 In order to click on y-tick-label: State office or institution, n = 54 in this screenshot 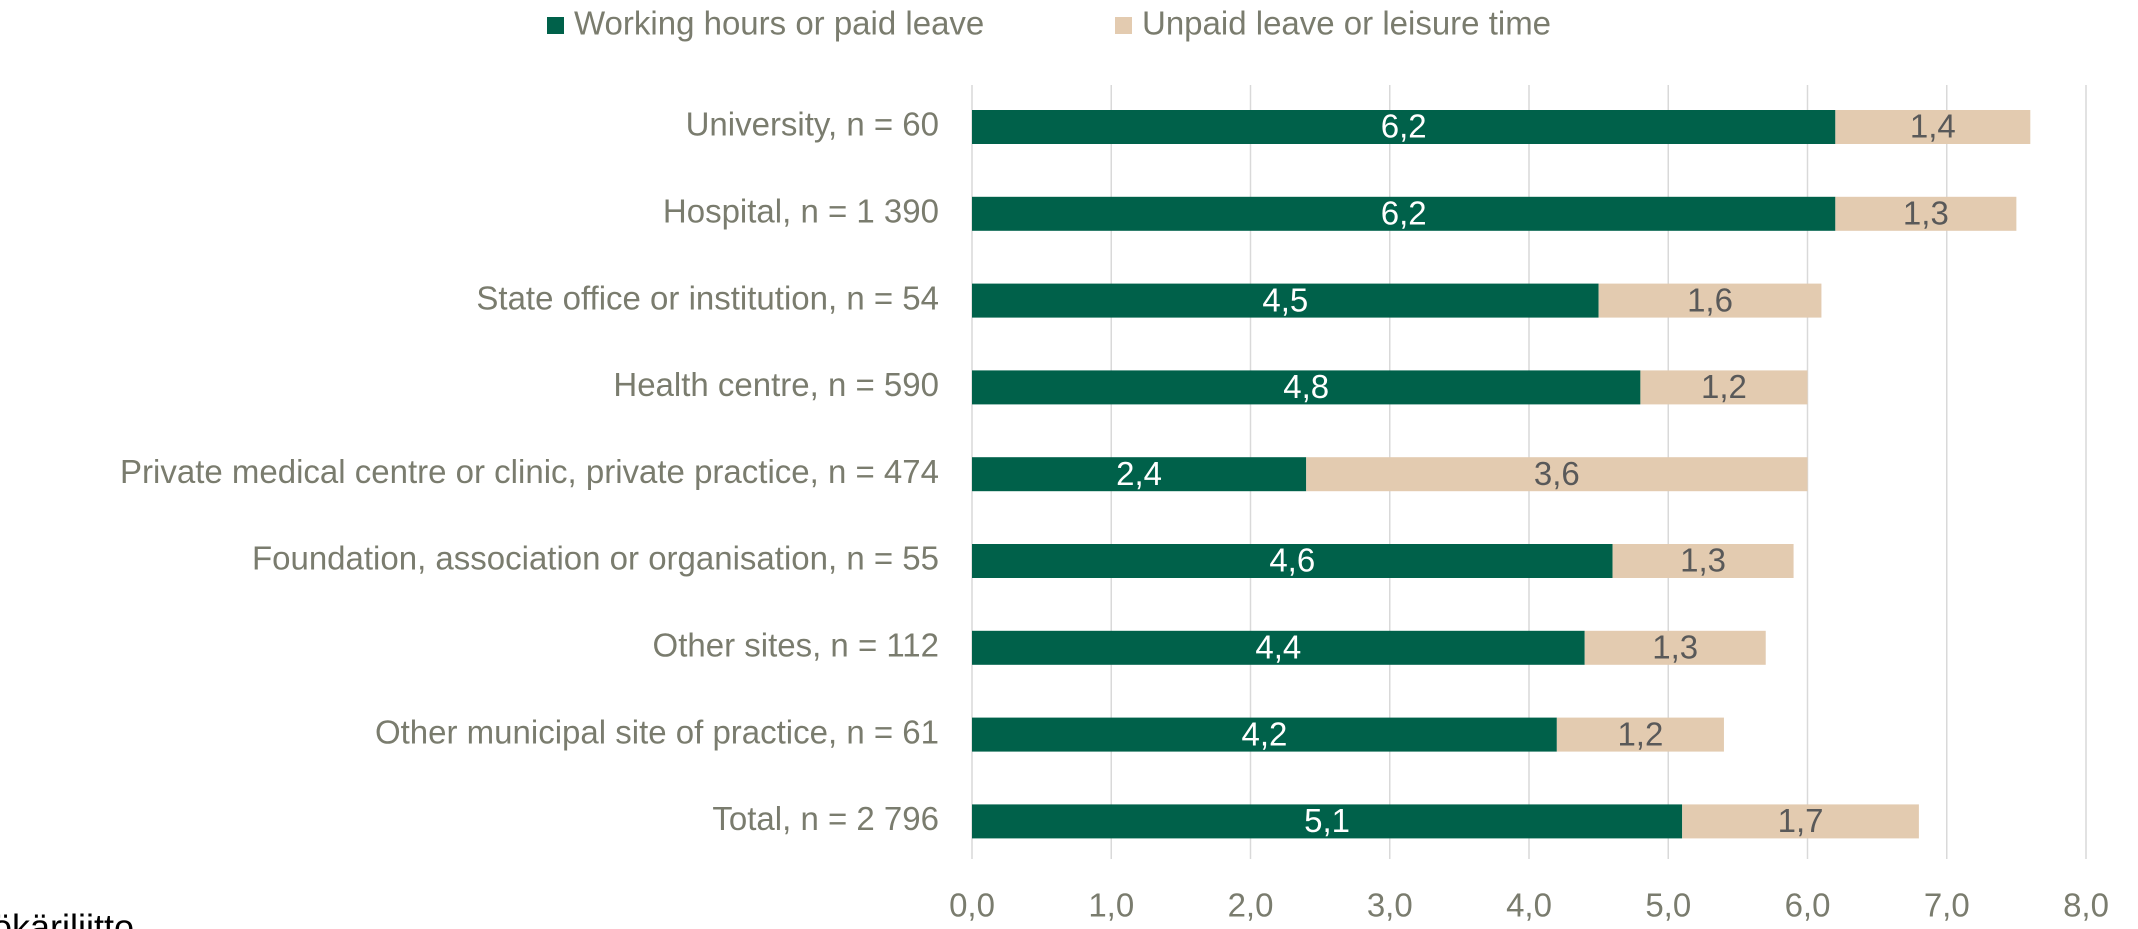, I will do `click(707, 297)`.